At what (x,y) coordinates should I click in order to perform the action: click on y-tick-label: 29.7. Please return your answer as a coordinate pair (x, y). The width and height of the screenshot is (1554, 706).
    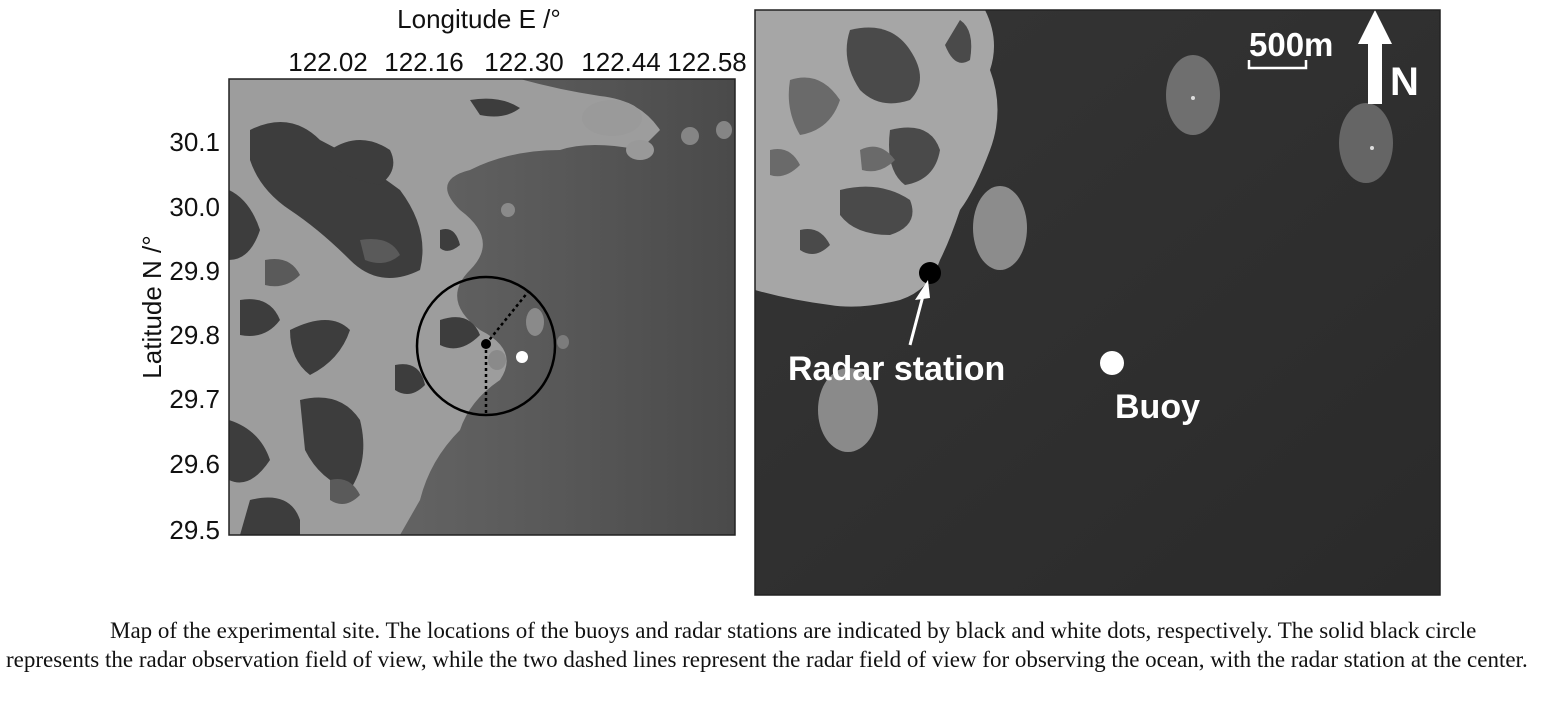
    Looking at the image, I should click on (194, 399).